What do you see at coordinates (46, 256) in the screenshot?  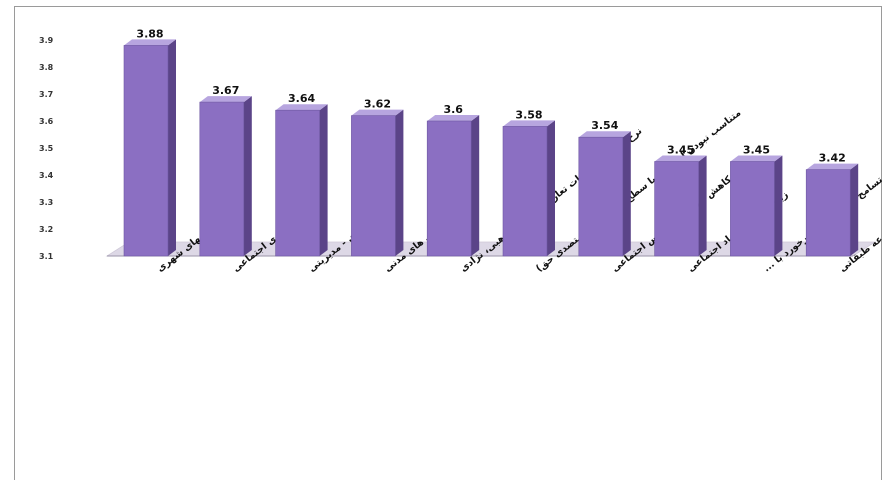 I see `y-tick-label: 3.1` at bounding box center [46, 256].